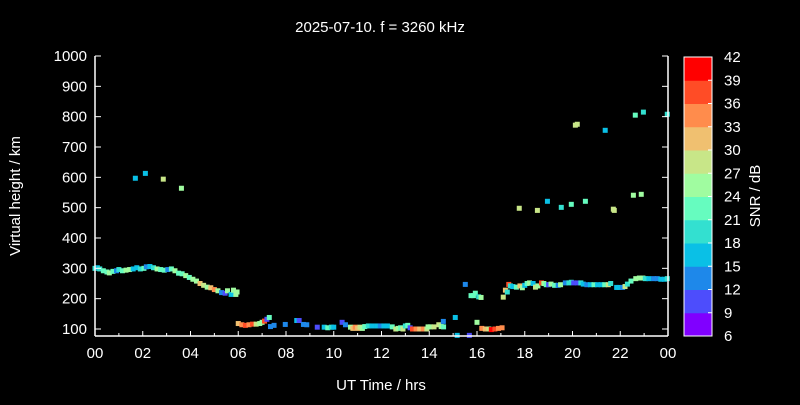 This screenshot has height=405, width=800. I want to click on colorbar: 6 9 12 15 18 21 24 27 30 33 36 39 42, so click(712, 197).